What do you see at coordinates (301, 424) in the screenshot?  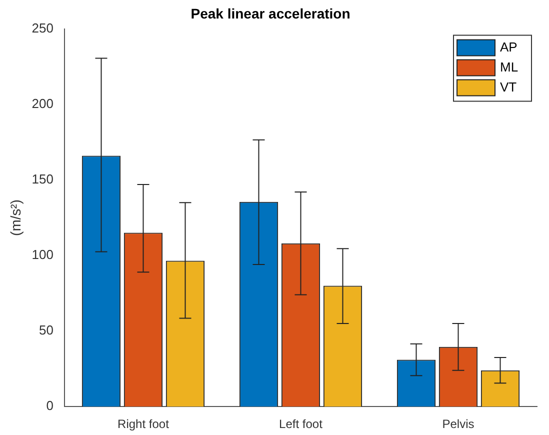 I see `x-tick-label: Left foot` at bounding box center [301, 424].